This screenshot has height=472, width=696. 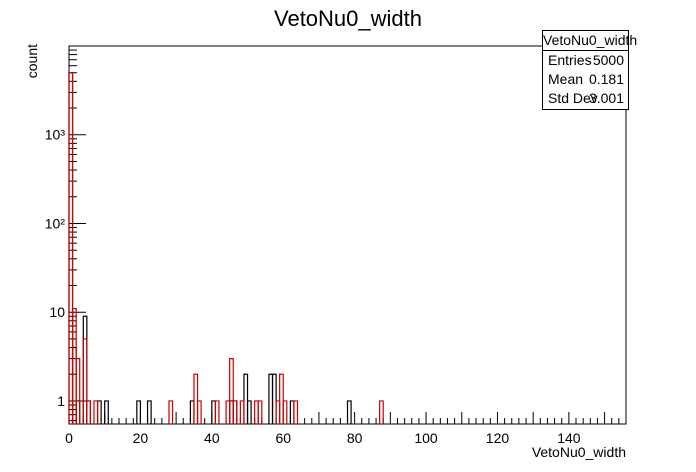 I want to click on x-tick-label: 40, so click(x=212, y=438).